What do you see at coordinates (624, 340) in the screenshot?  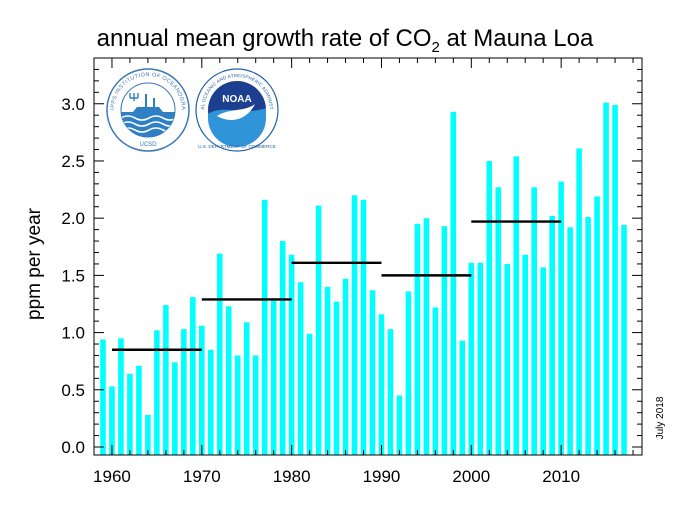 I see `bar-2017` at bounding box center [624, 340].